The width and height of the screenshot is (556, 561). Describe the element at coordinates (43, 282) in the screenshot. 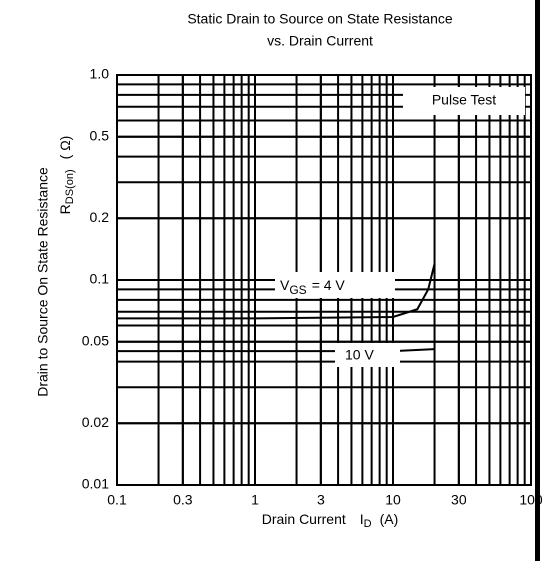

I see `y-axis-label: Drain to Source On State Resistance` at that location.